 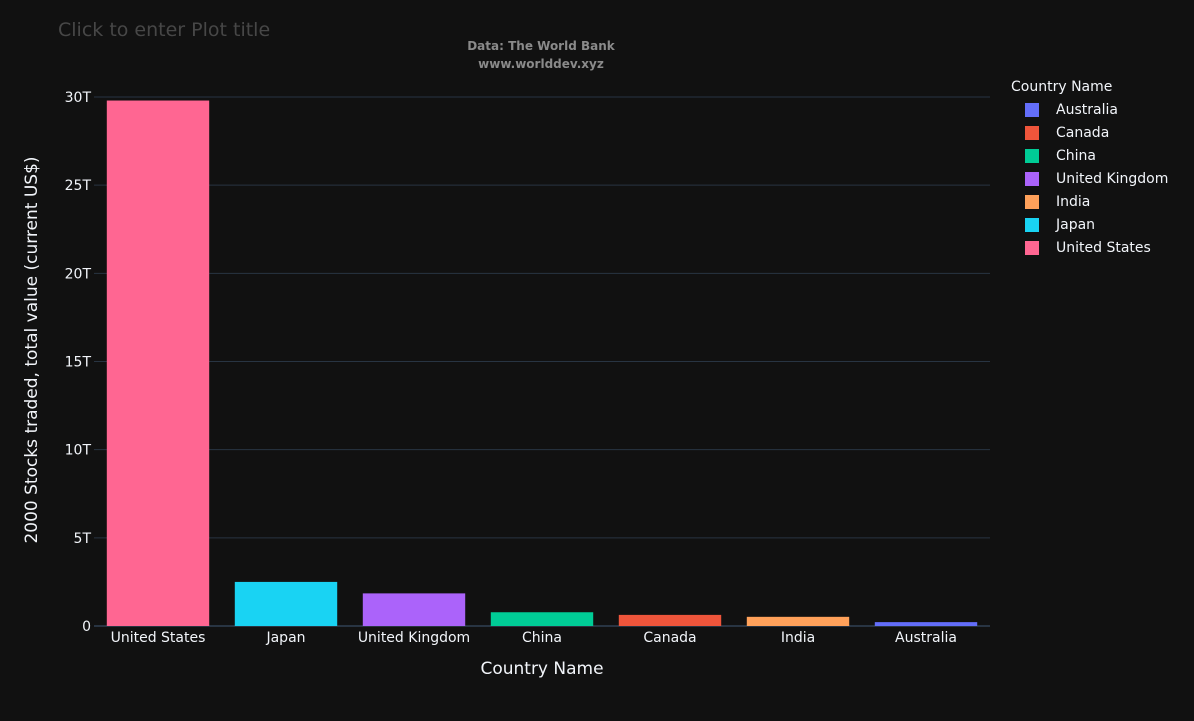 I want to click on x-tick-label: United States, so click(x=158, y=638).